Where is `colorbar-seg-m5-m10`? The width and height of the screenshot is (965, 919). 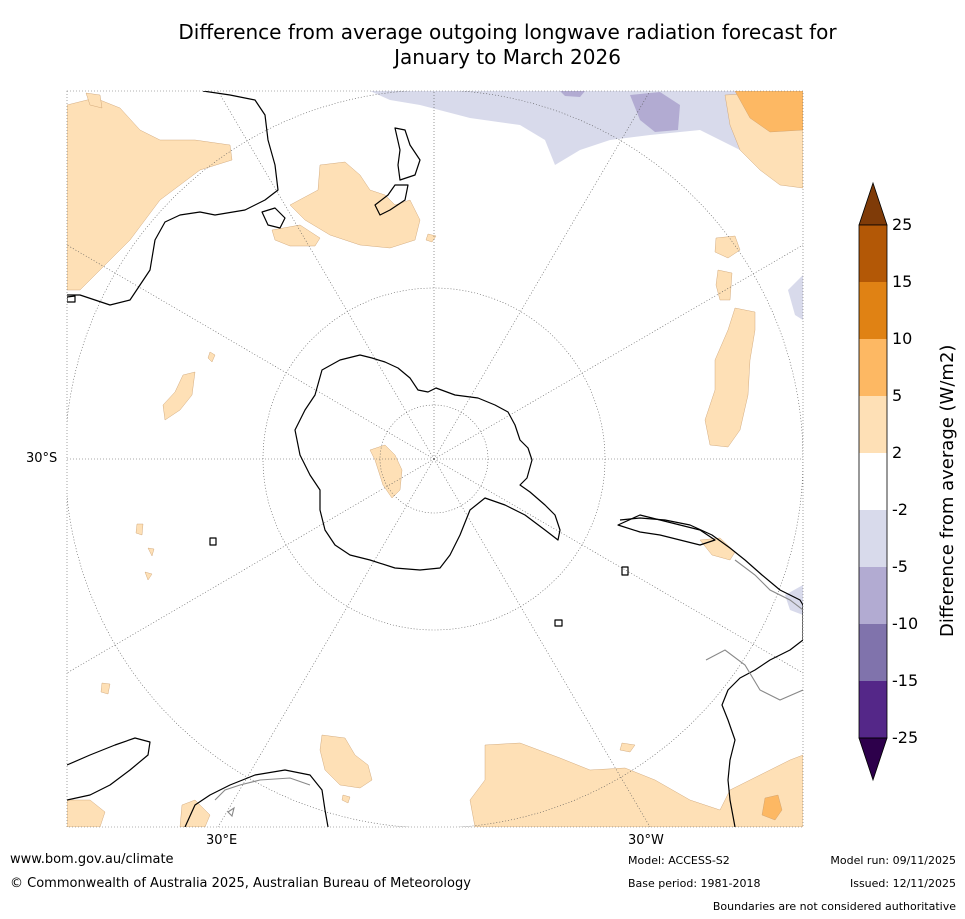
colorbar-seg-m5-m10 is located at coordinates (873, 595).